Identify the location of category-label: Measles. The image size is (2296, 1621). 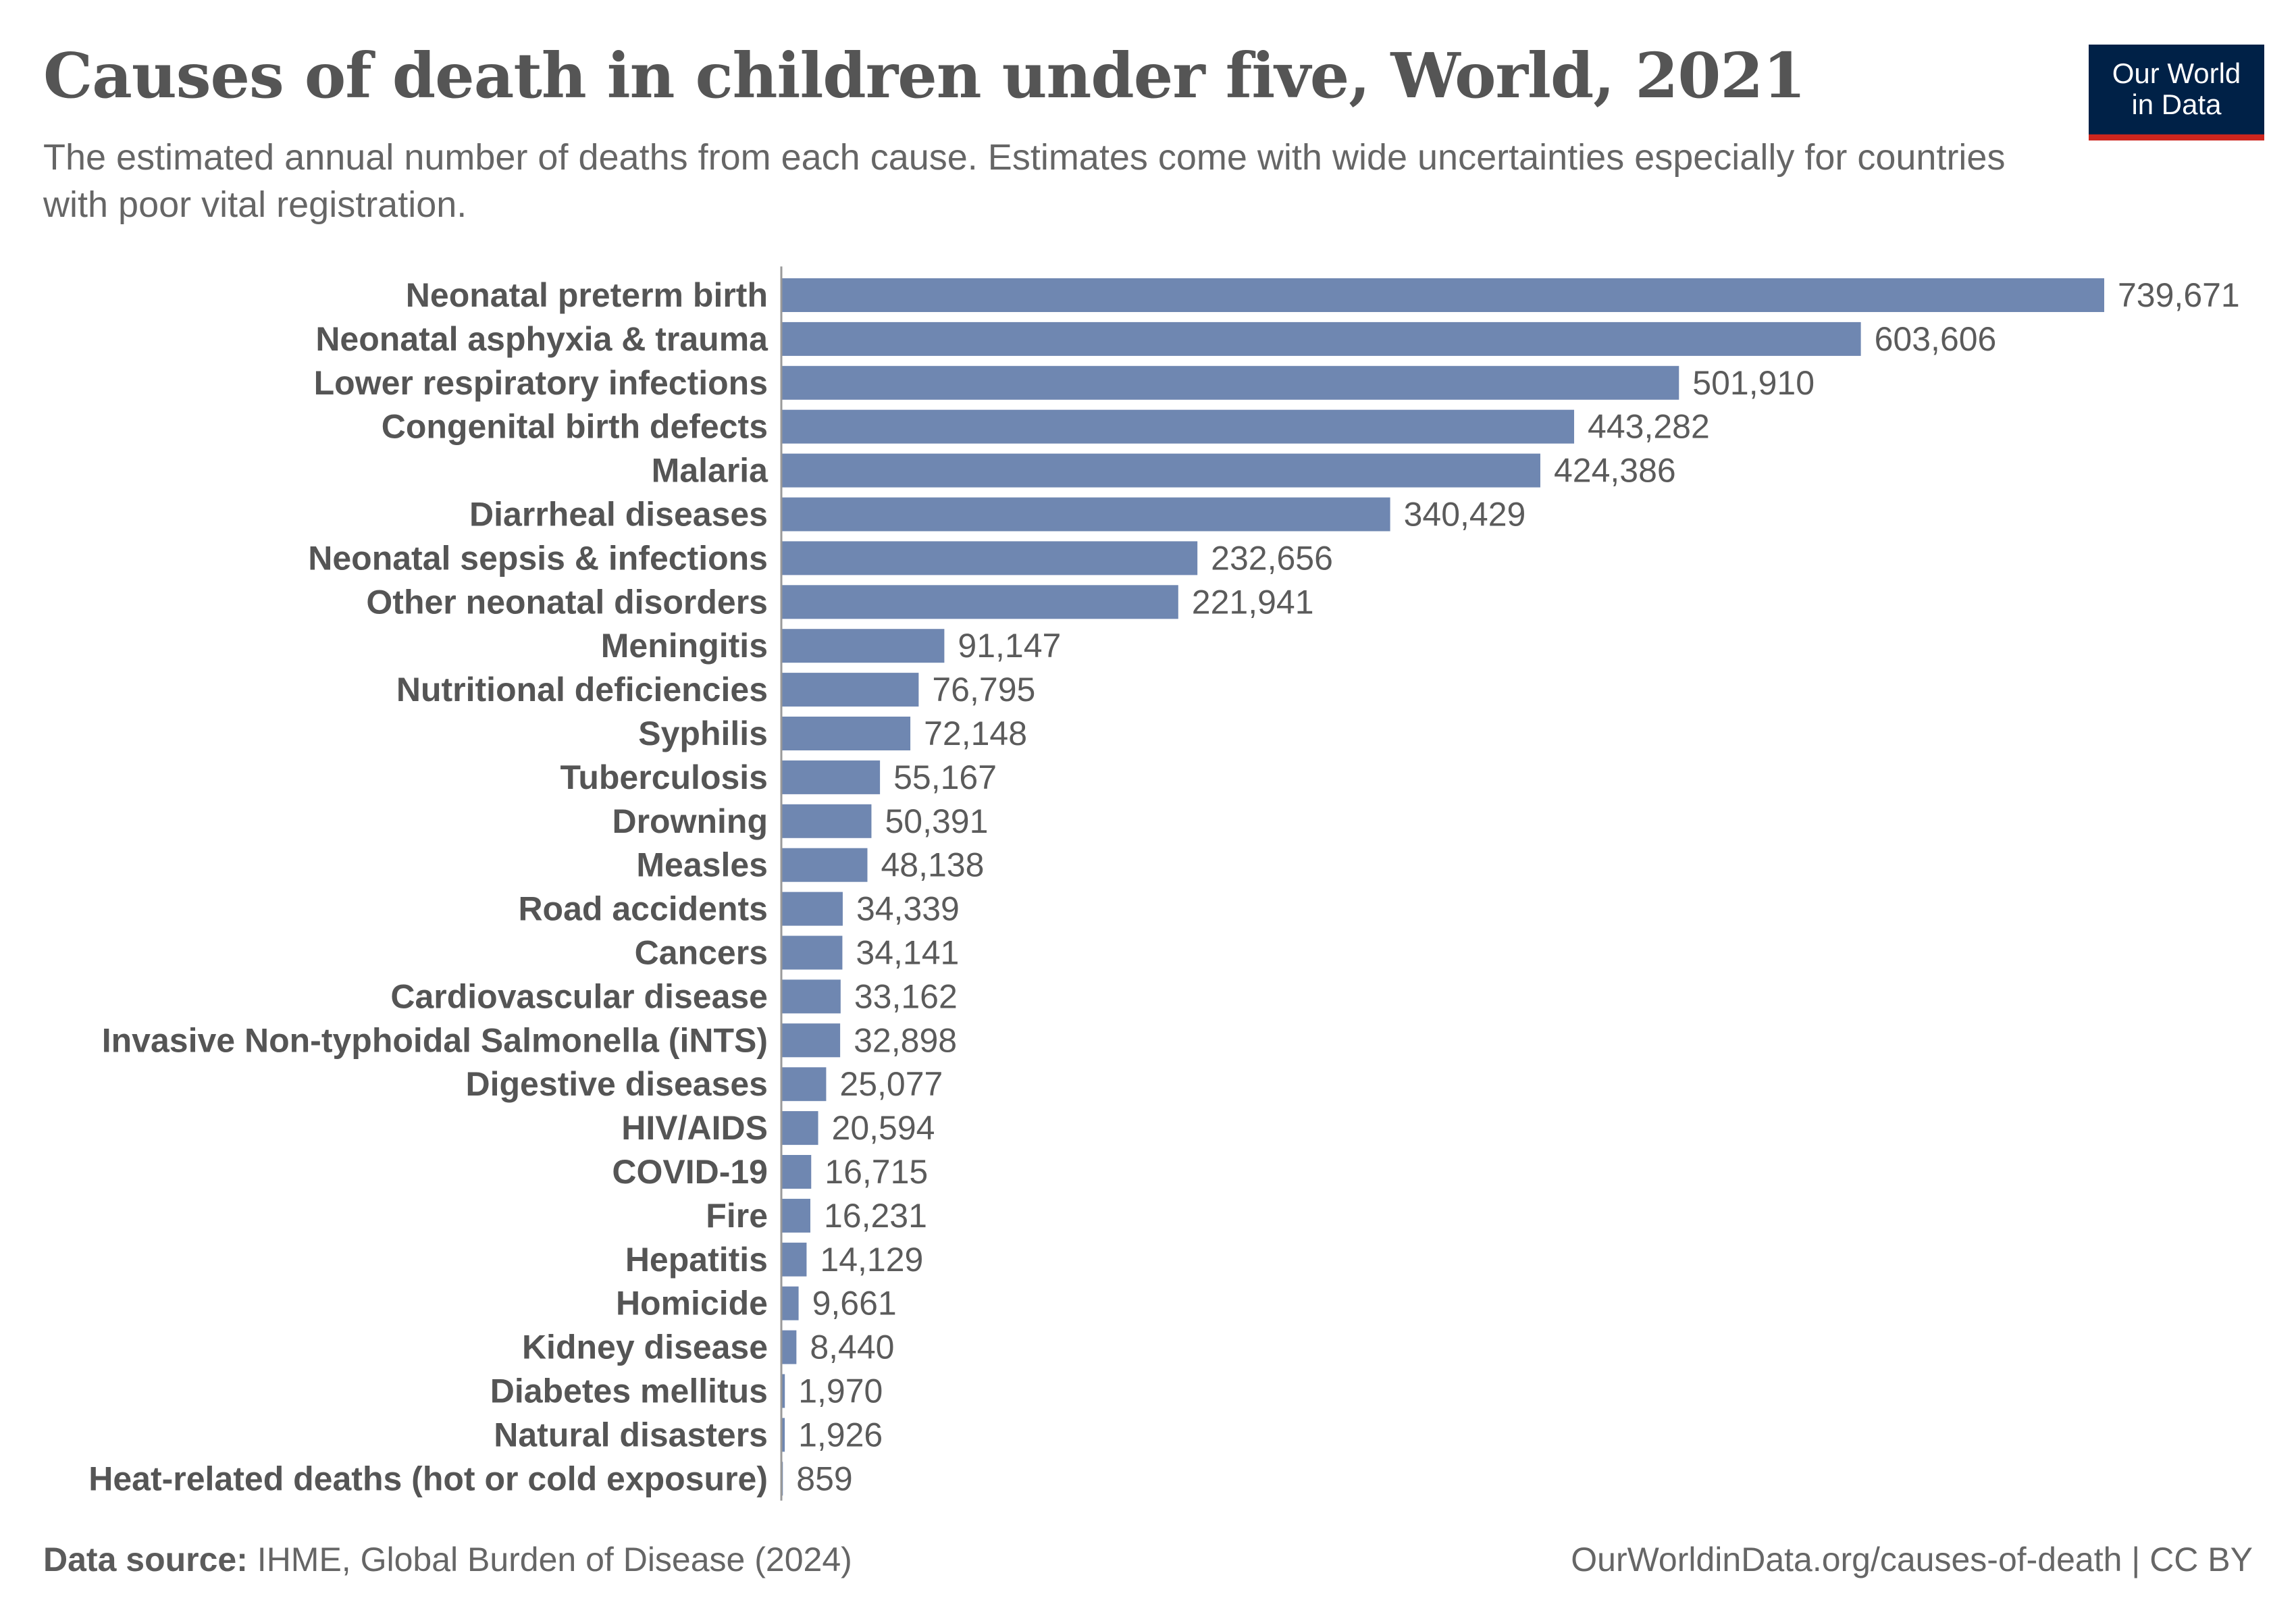
(702, 865).